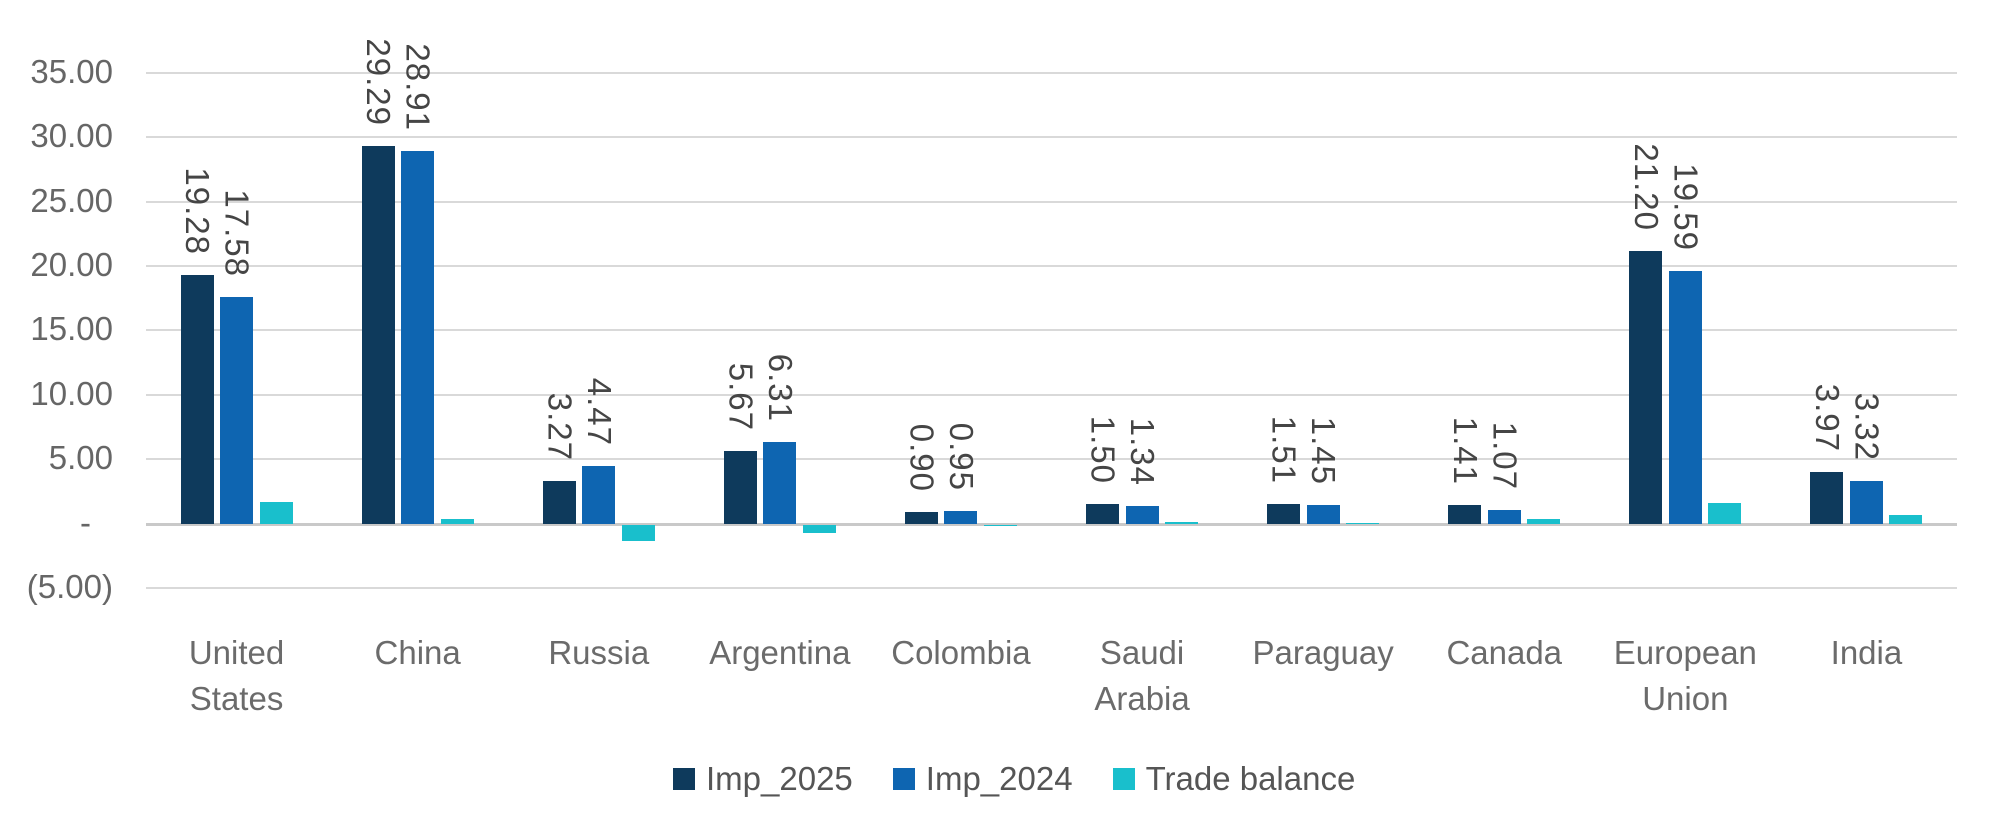  What do you see at coordinates (80, 458) in the screenshot?
I see `y-tick-label: 5.00` at bounding box center [80, 458].